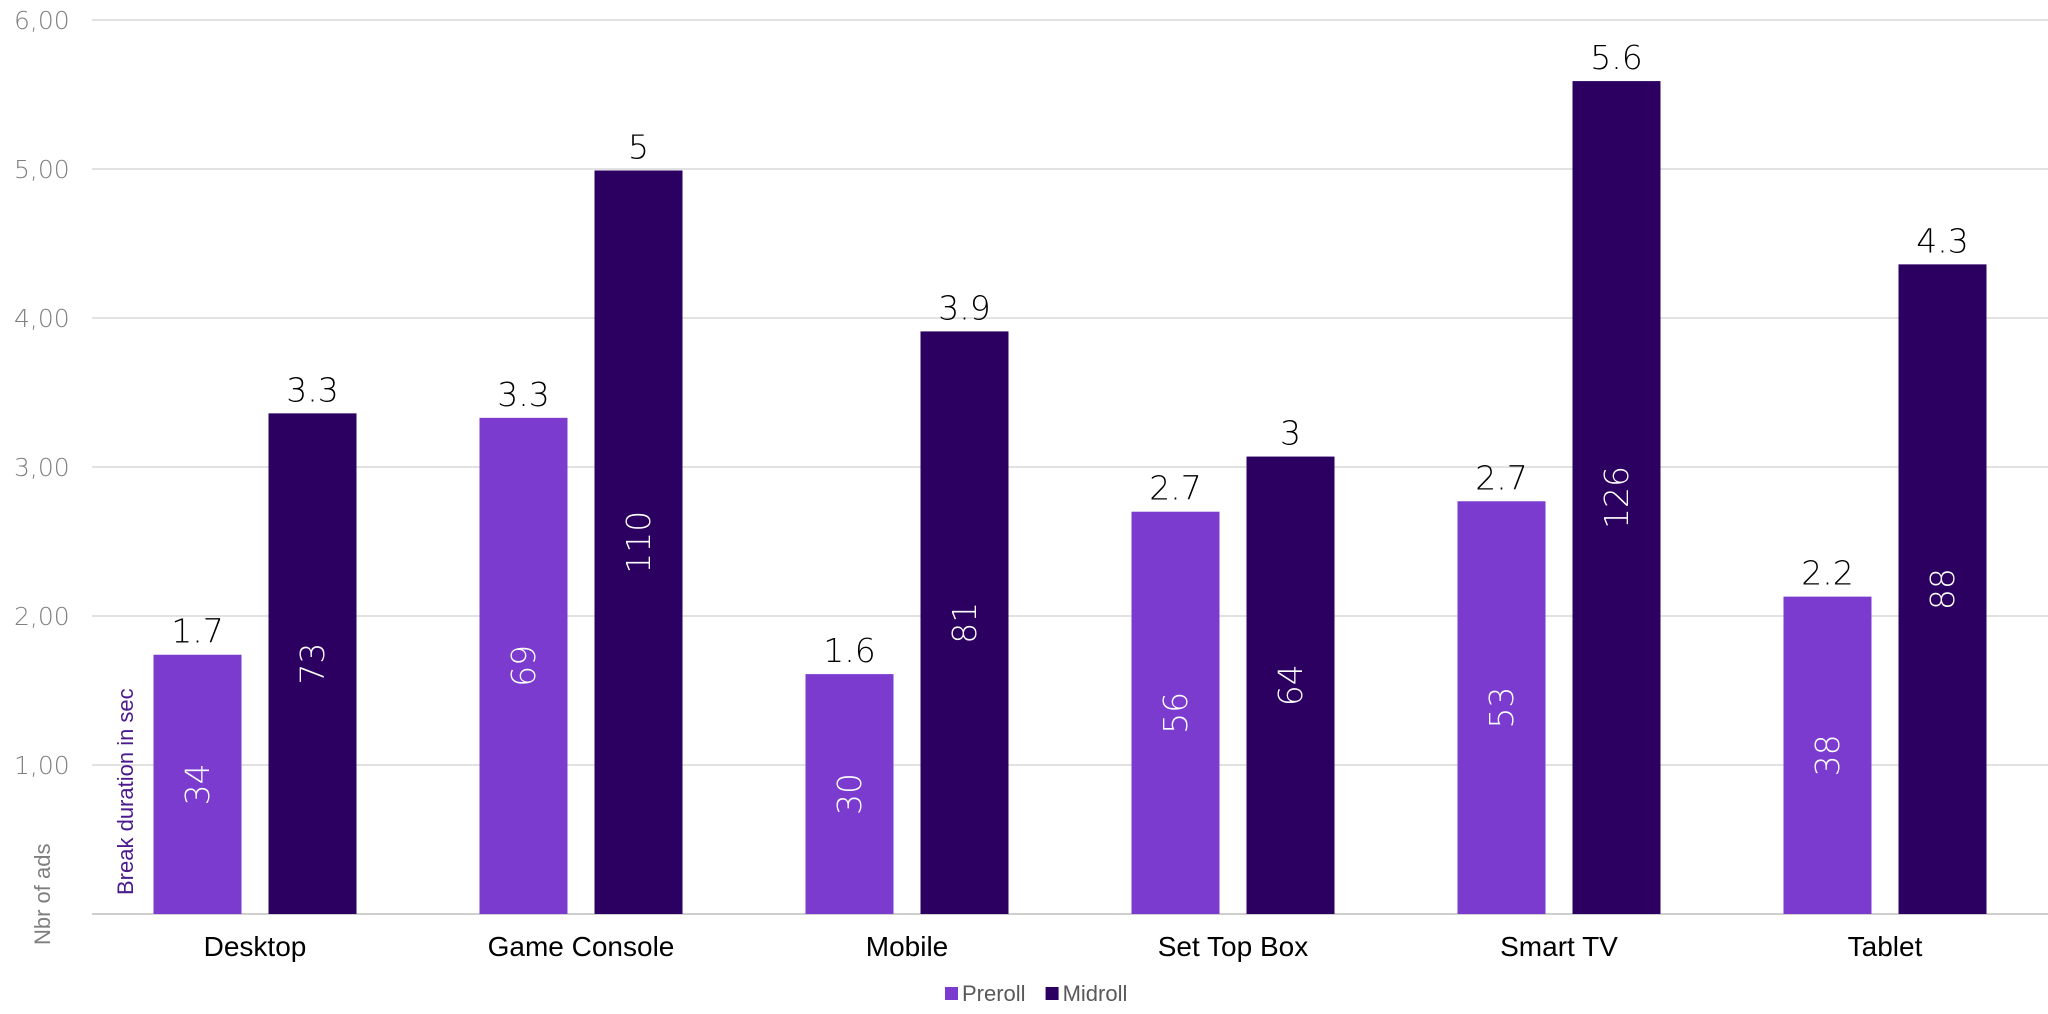 The image size is (2048, 1014). What do you see at coordinates (125, 791) in the screenshot?
I see `secondary-axis-title: Break duration in sec` at bounding box center [125, 791].